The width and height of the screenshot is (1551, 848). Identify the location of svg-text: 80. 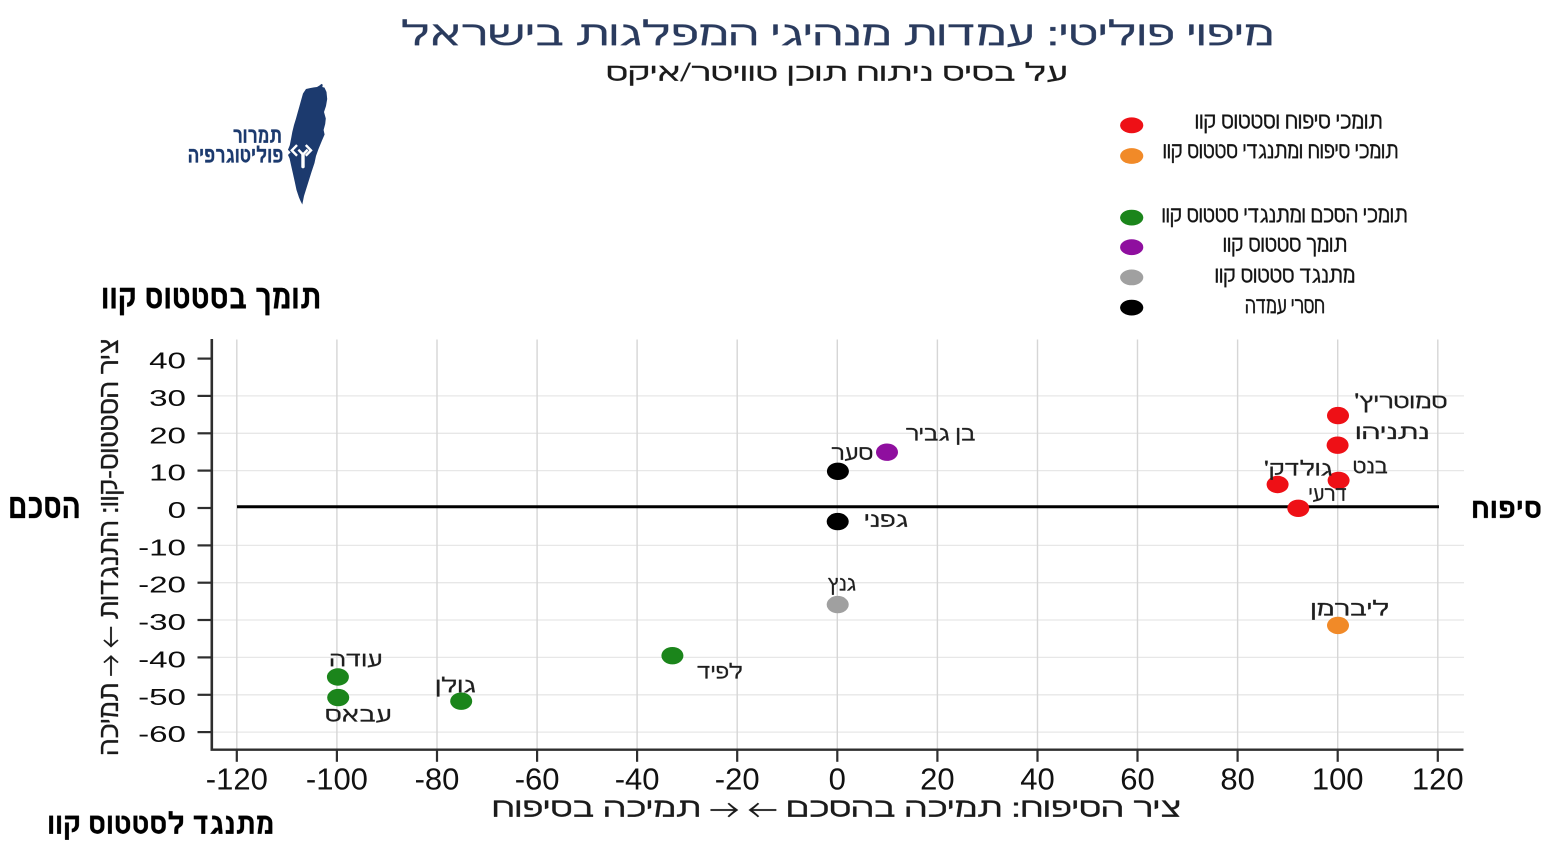
(1237, 779).